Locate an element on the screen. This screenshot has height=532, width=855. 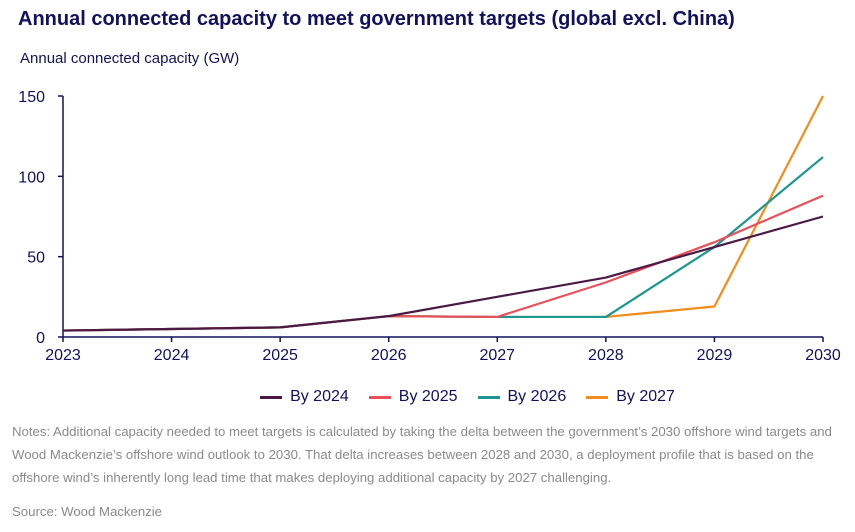
x-tick-label: 2026 is located at coordinates (389, 355).